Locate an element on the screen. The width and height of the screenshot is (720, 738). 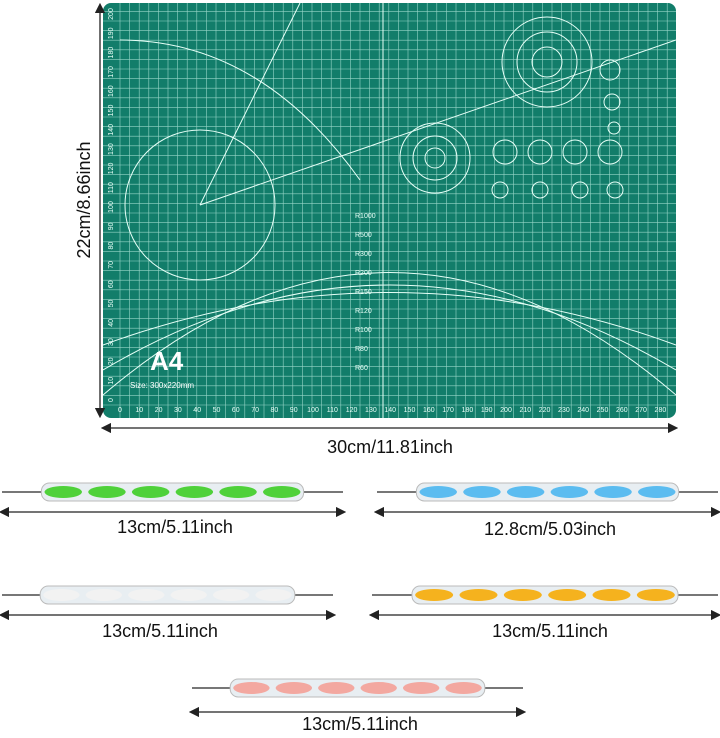
scale-label: 250 is located at coordinates (603, 410).